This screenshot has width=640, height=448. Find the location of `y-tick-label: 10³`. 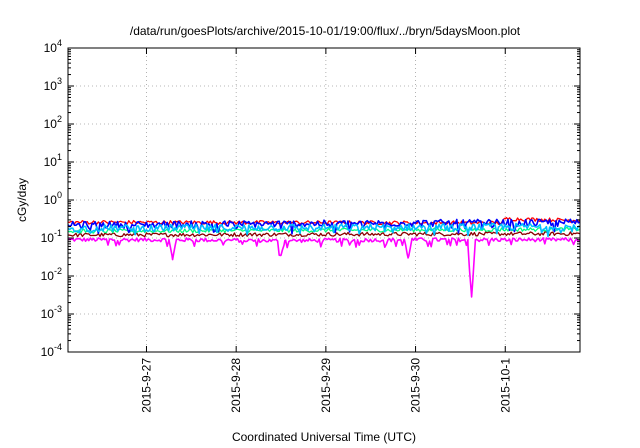

y-tick-label: 10³ is located at coordinates (53, 84).